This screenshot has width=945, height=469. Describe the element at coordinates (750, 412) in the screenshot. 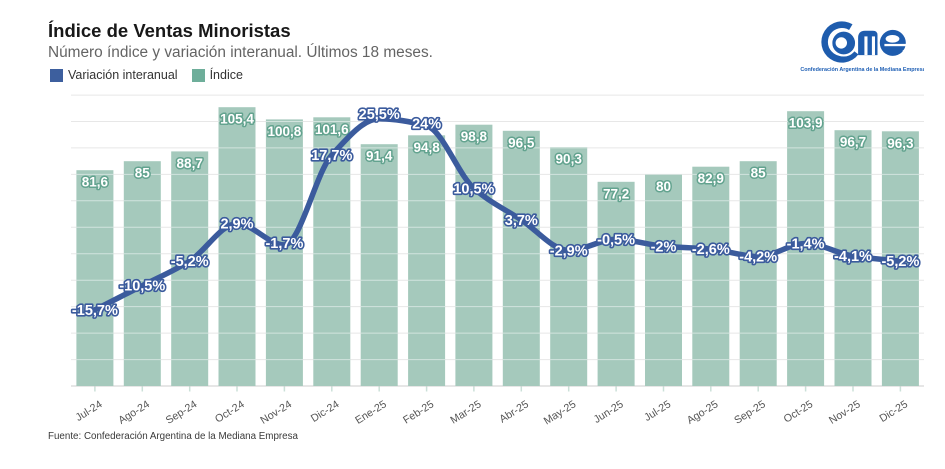

I see `svg-text: Sep-25` at that location.